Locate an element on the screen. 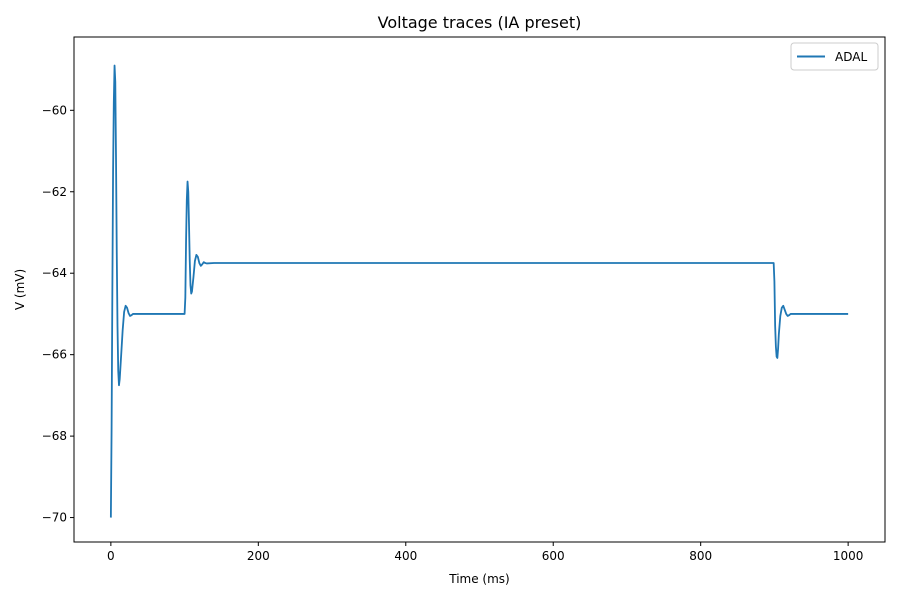 Image resolution: width=900 pixels, height=600 pixels. x-tick-label: 400 is located at coordinates (405, 556).